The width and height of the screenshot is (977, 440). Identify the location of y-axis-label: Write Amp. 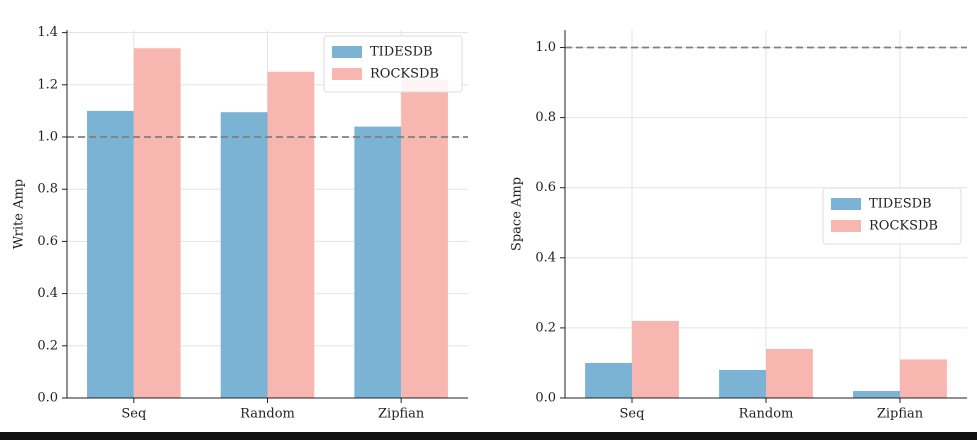
(19, 214).